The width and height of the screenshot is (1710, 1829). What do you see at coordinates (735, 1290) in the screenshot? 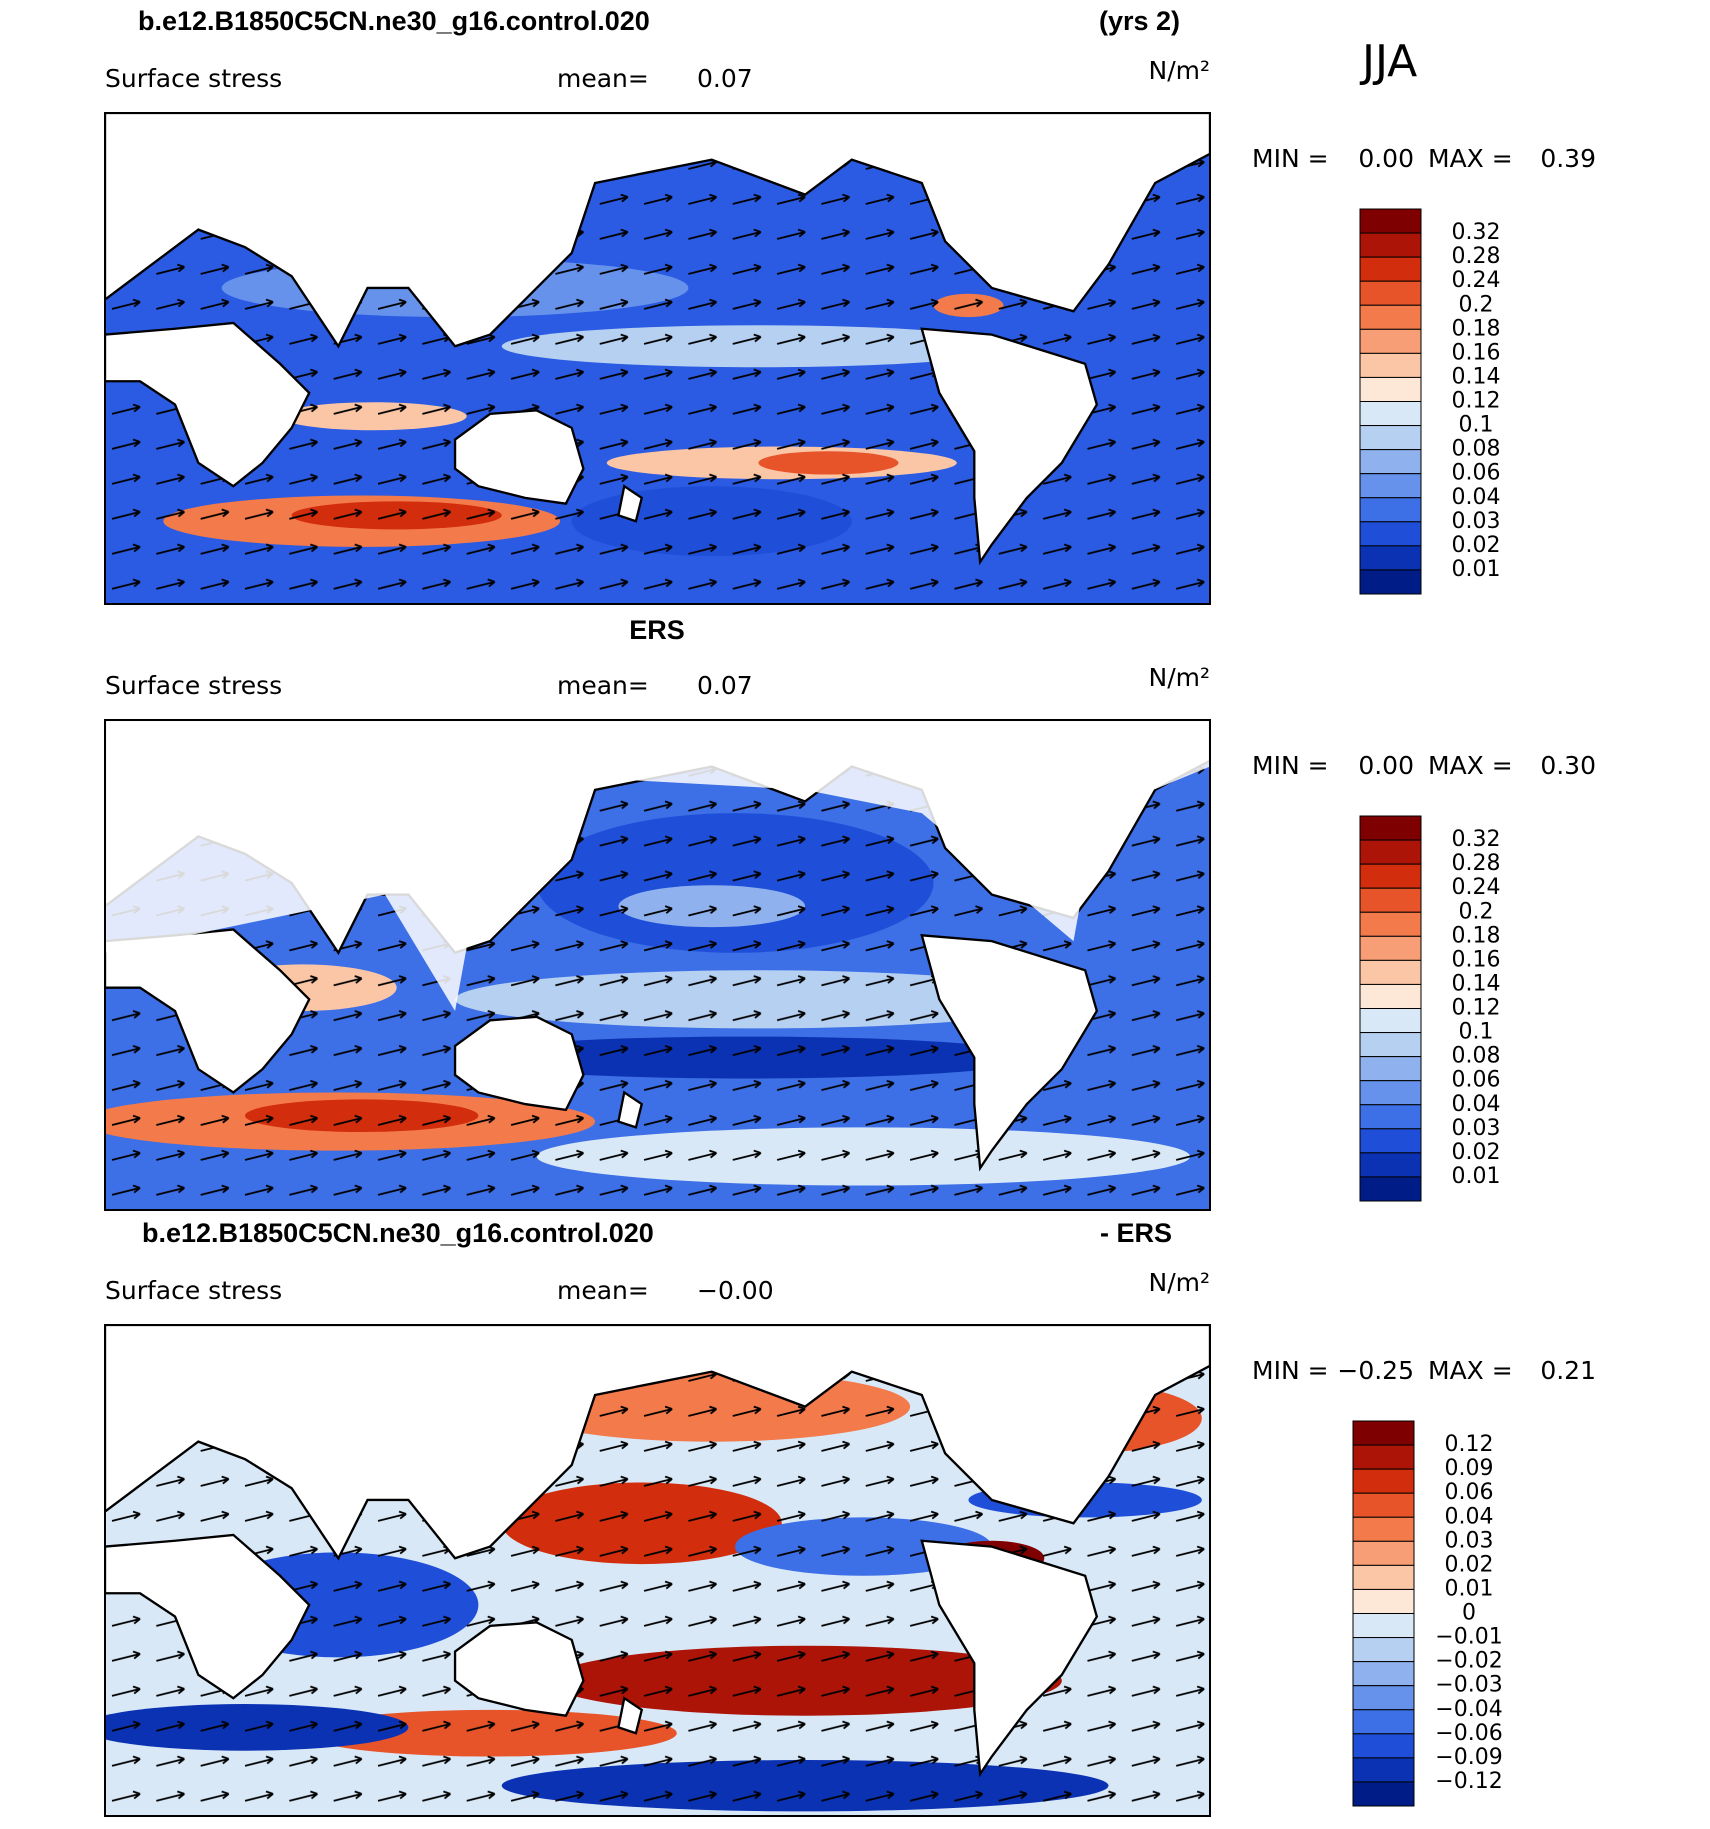
I see `mean-value: −0.00` at bounding box center [735, 1290].